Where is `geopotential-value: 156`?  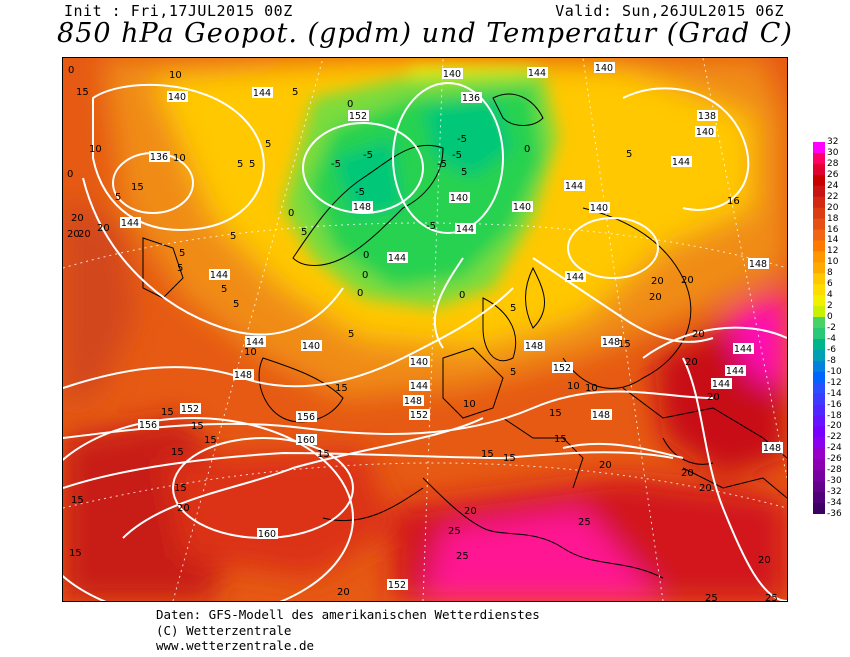 geopotential-value: 156 is located at coordinates (306, 417).